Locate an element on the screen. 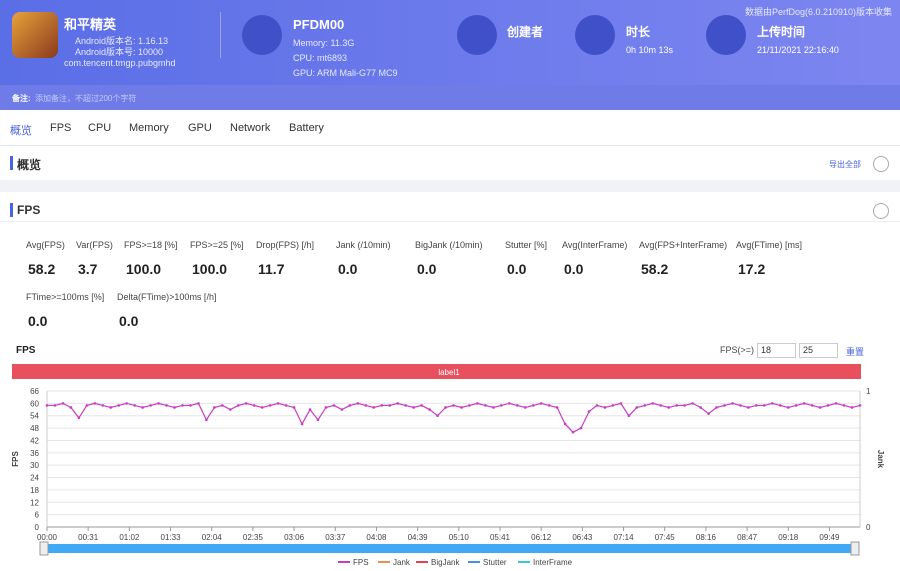  collector: 数据由PerfDog(6.0.210910)版本收集 is located at coordinates (819, 12).